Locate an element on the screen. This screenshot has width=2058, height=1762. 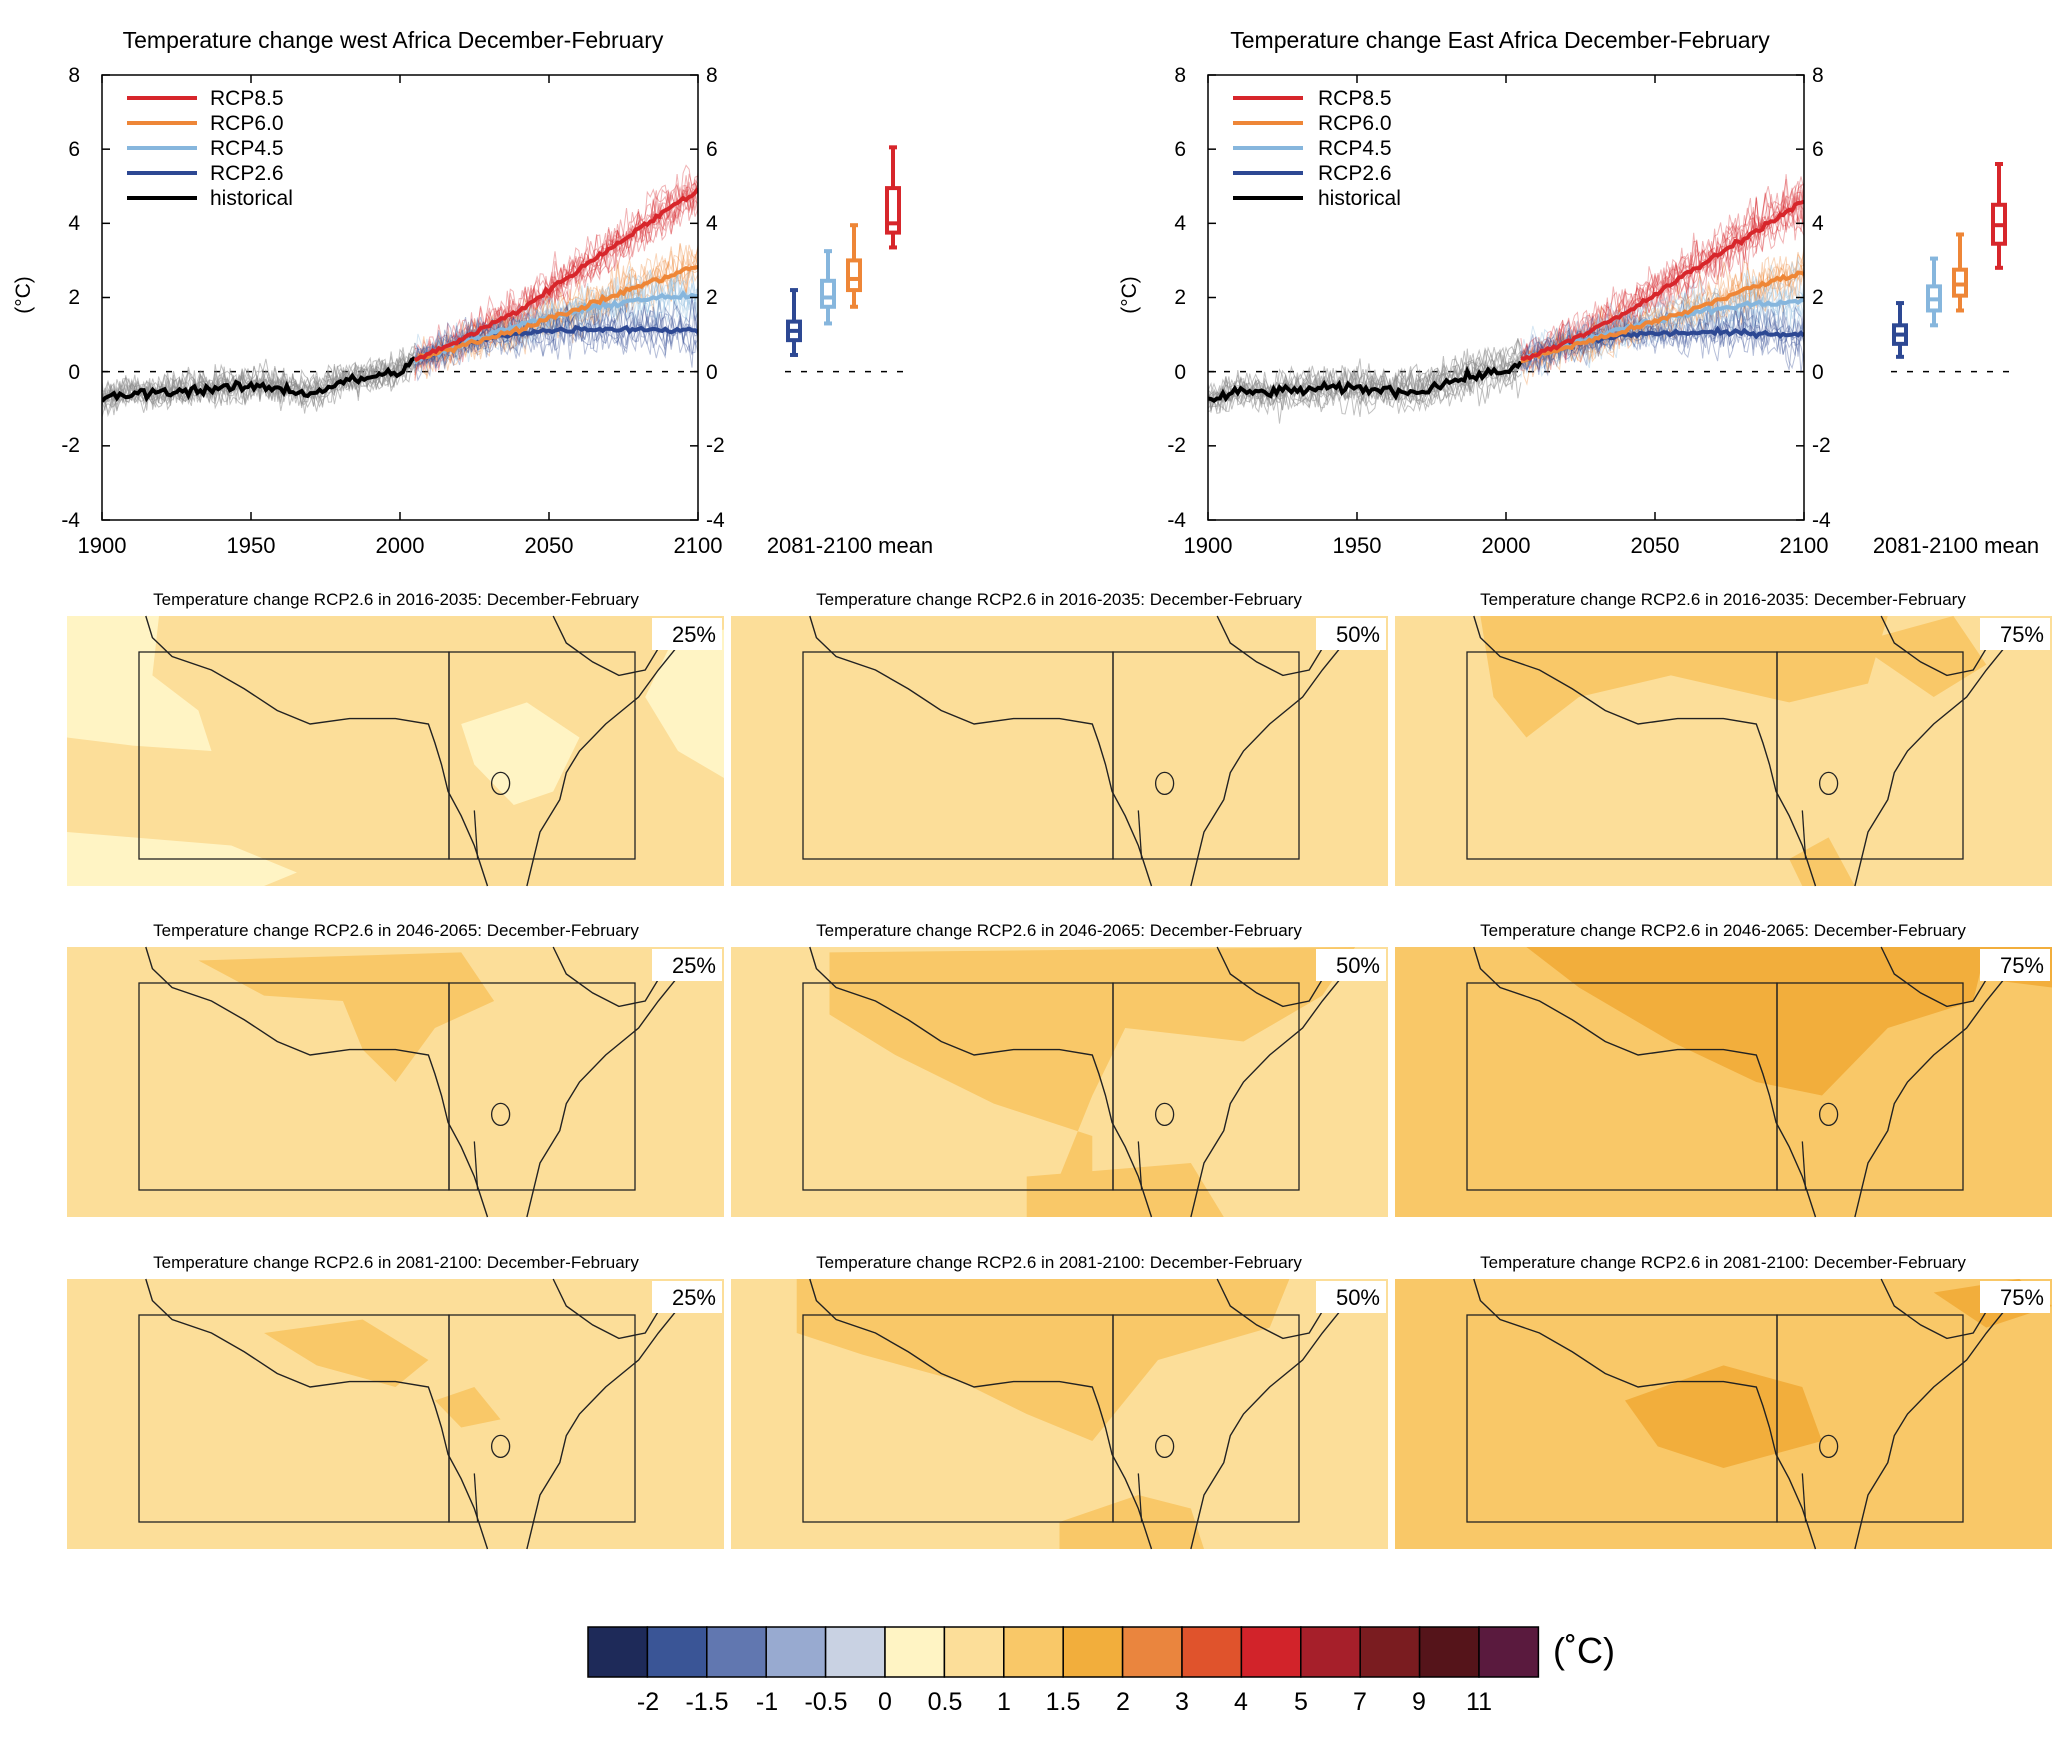
colorbar-tick-label: 0 is located at coordinates (885, 1702).